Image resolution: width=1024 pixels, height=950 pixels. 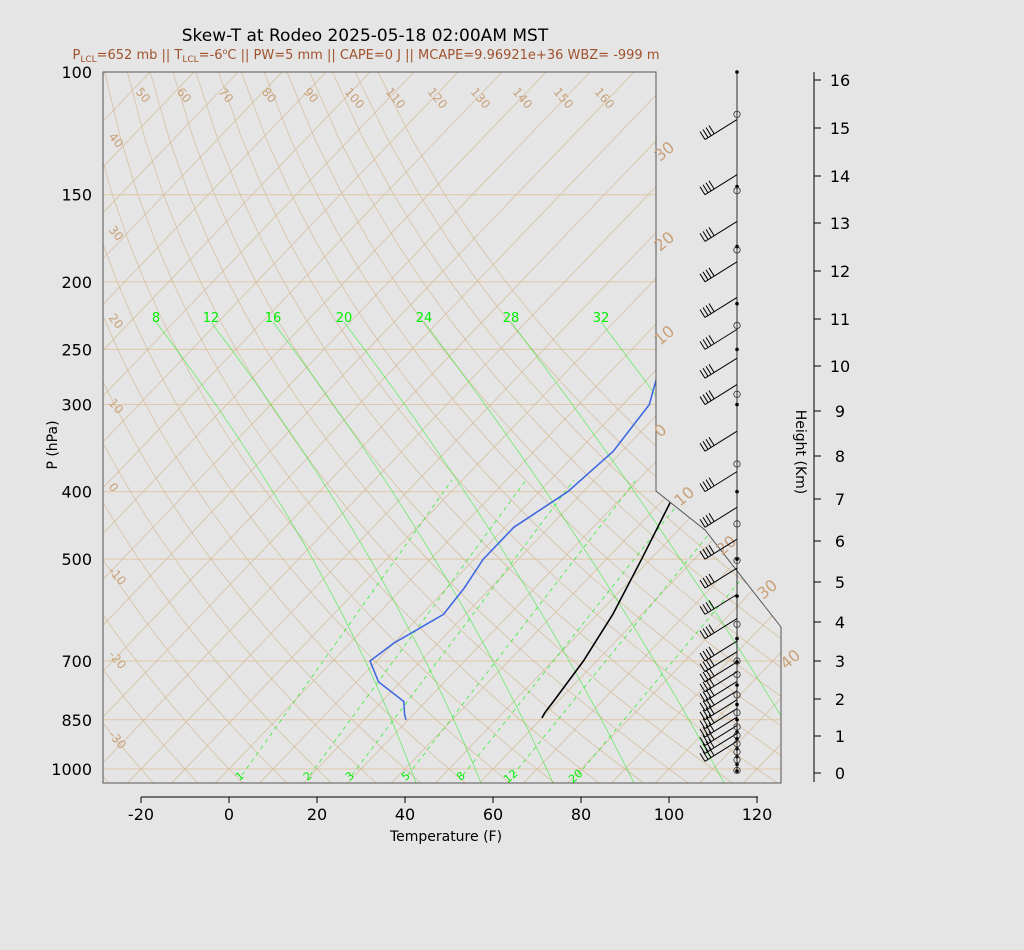 What do you see at coordinates (344, 318) in the screenshot?
I see `moist-adiabat-label: 20` at bounding box center [344, 318].